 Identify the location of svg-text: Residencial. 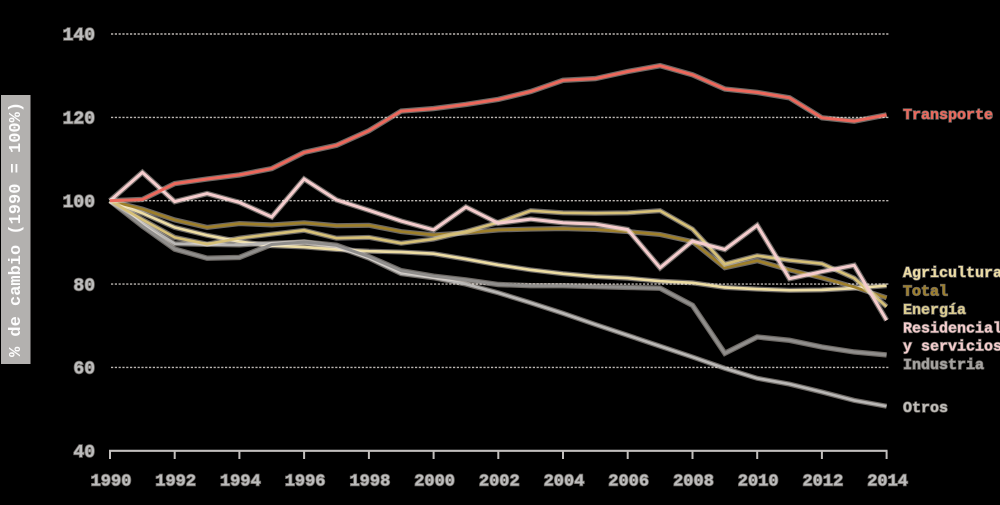
(951, 329).